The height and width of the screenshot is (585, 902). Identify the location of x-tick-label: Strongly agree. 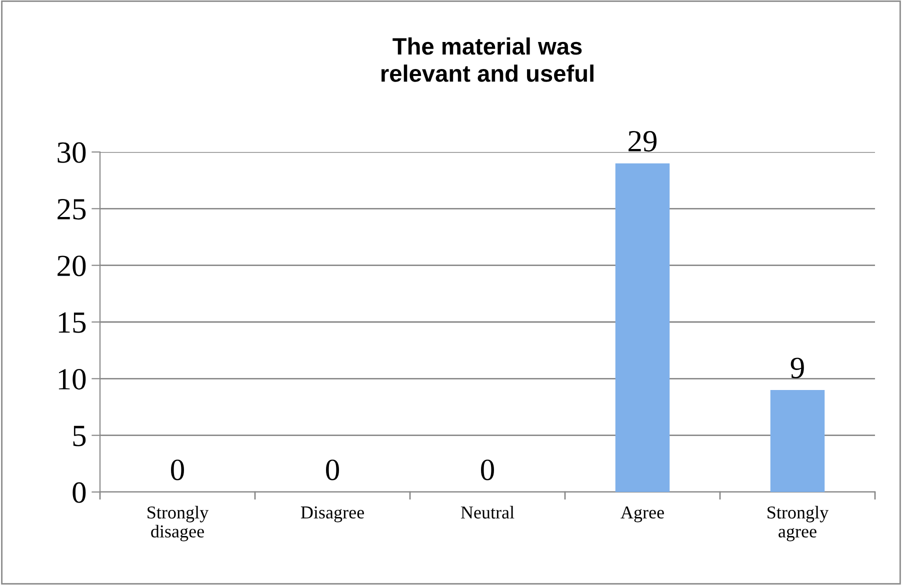
(798, 524).